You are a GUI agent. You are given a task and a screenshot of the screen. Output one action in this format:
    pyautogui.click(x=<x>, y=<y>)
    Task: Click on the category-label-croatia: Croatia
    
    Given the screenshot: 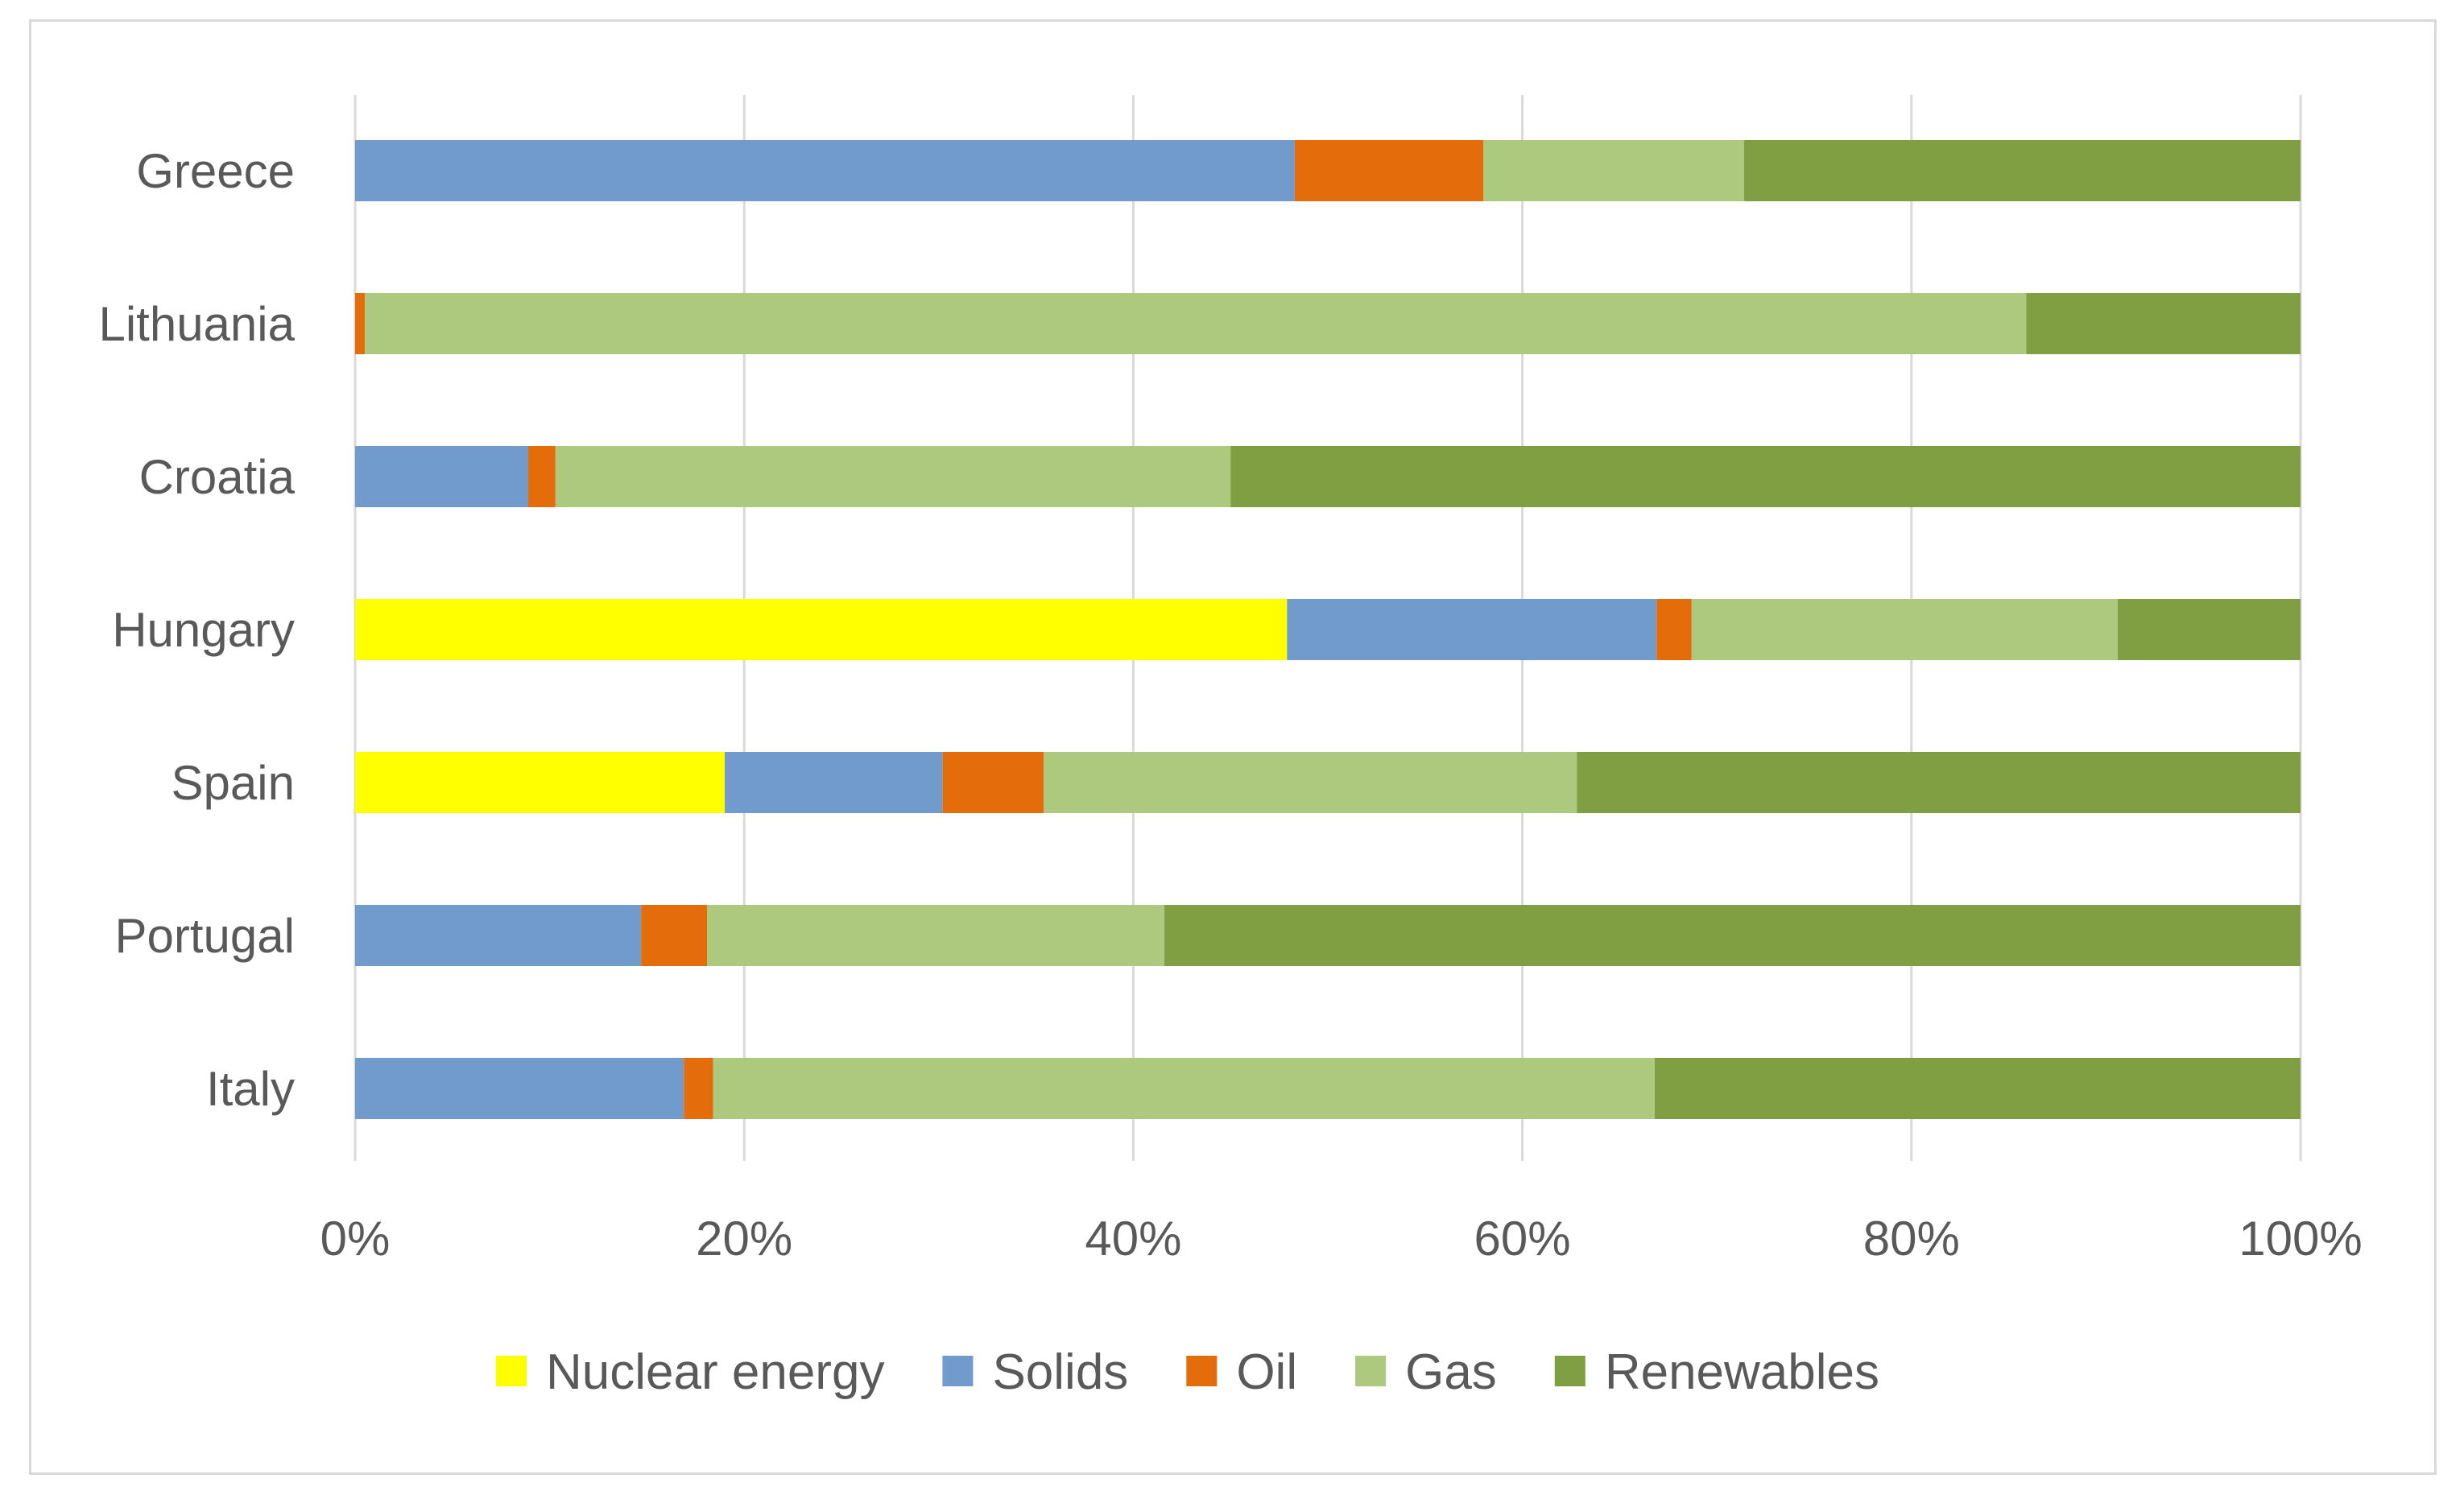 What is the action you would take?
    pyautogui.click(x=217, y=477)
    